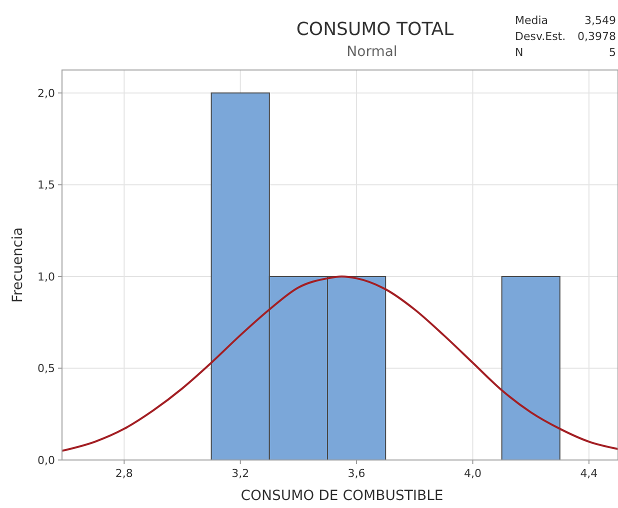 The height and width of the screenshot is (508, 618). What do you see at coordinates (372, 52) in the screenshot?
I see `chart-subtitle: Normal` at bounding box center [372, 52].